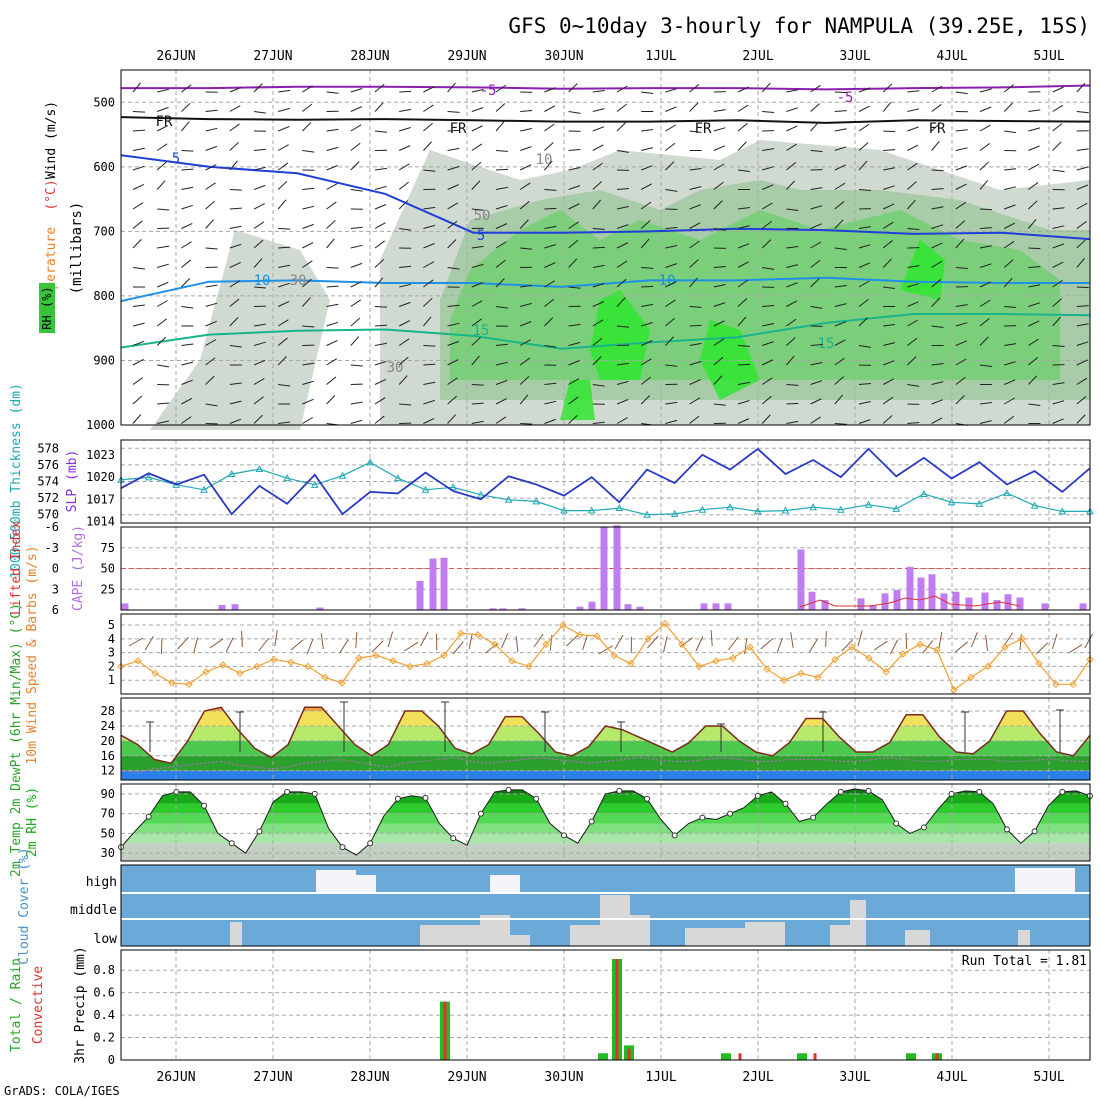  Describe the element at coordinates (48, 448) in the screenshot. I see `y-tick-label: 578` at that location.